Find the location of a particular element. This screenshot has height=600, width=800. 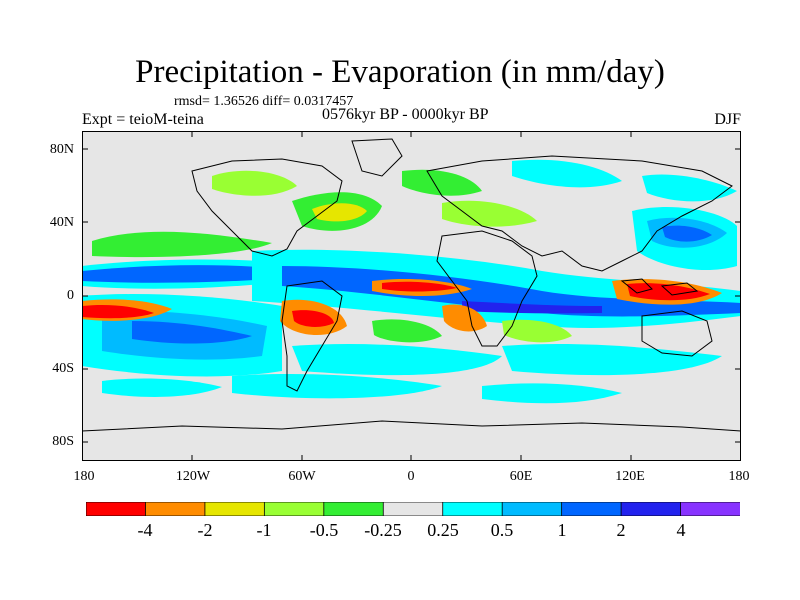

coastline-eurasia is located at coordinates (579, 213).